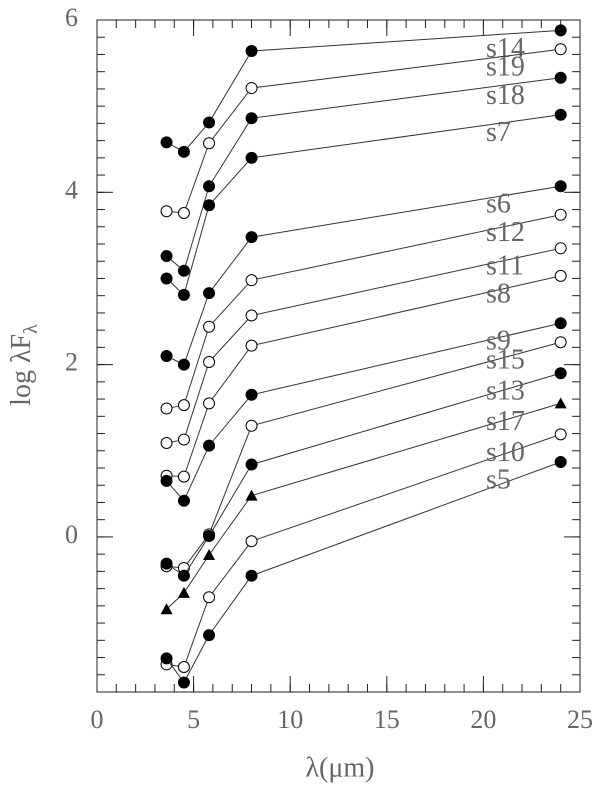 The width and height of the screenshot is (600, 791). I want to click on x-tick-label: 5, so click(193, 719).